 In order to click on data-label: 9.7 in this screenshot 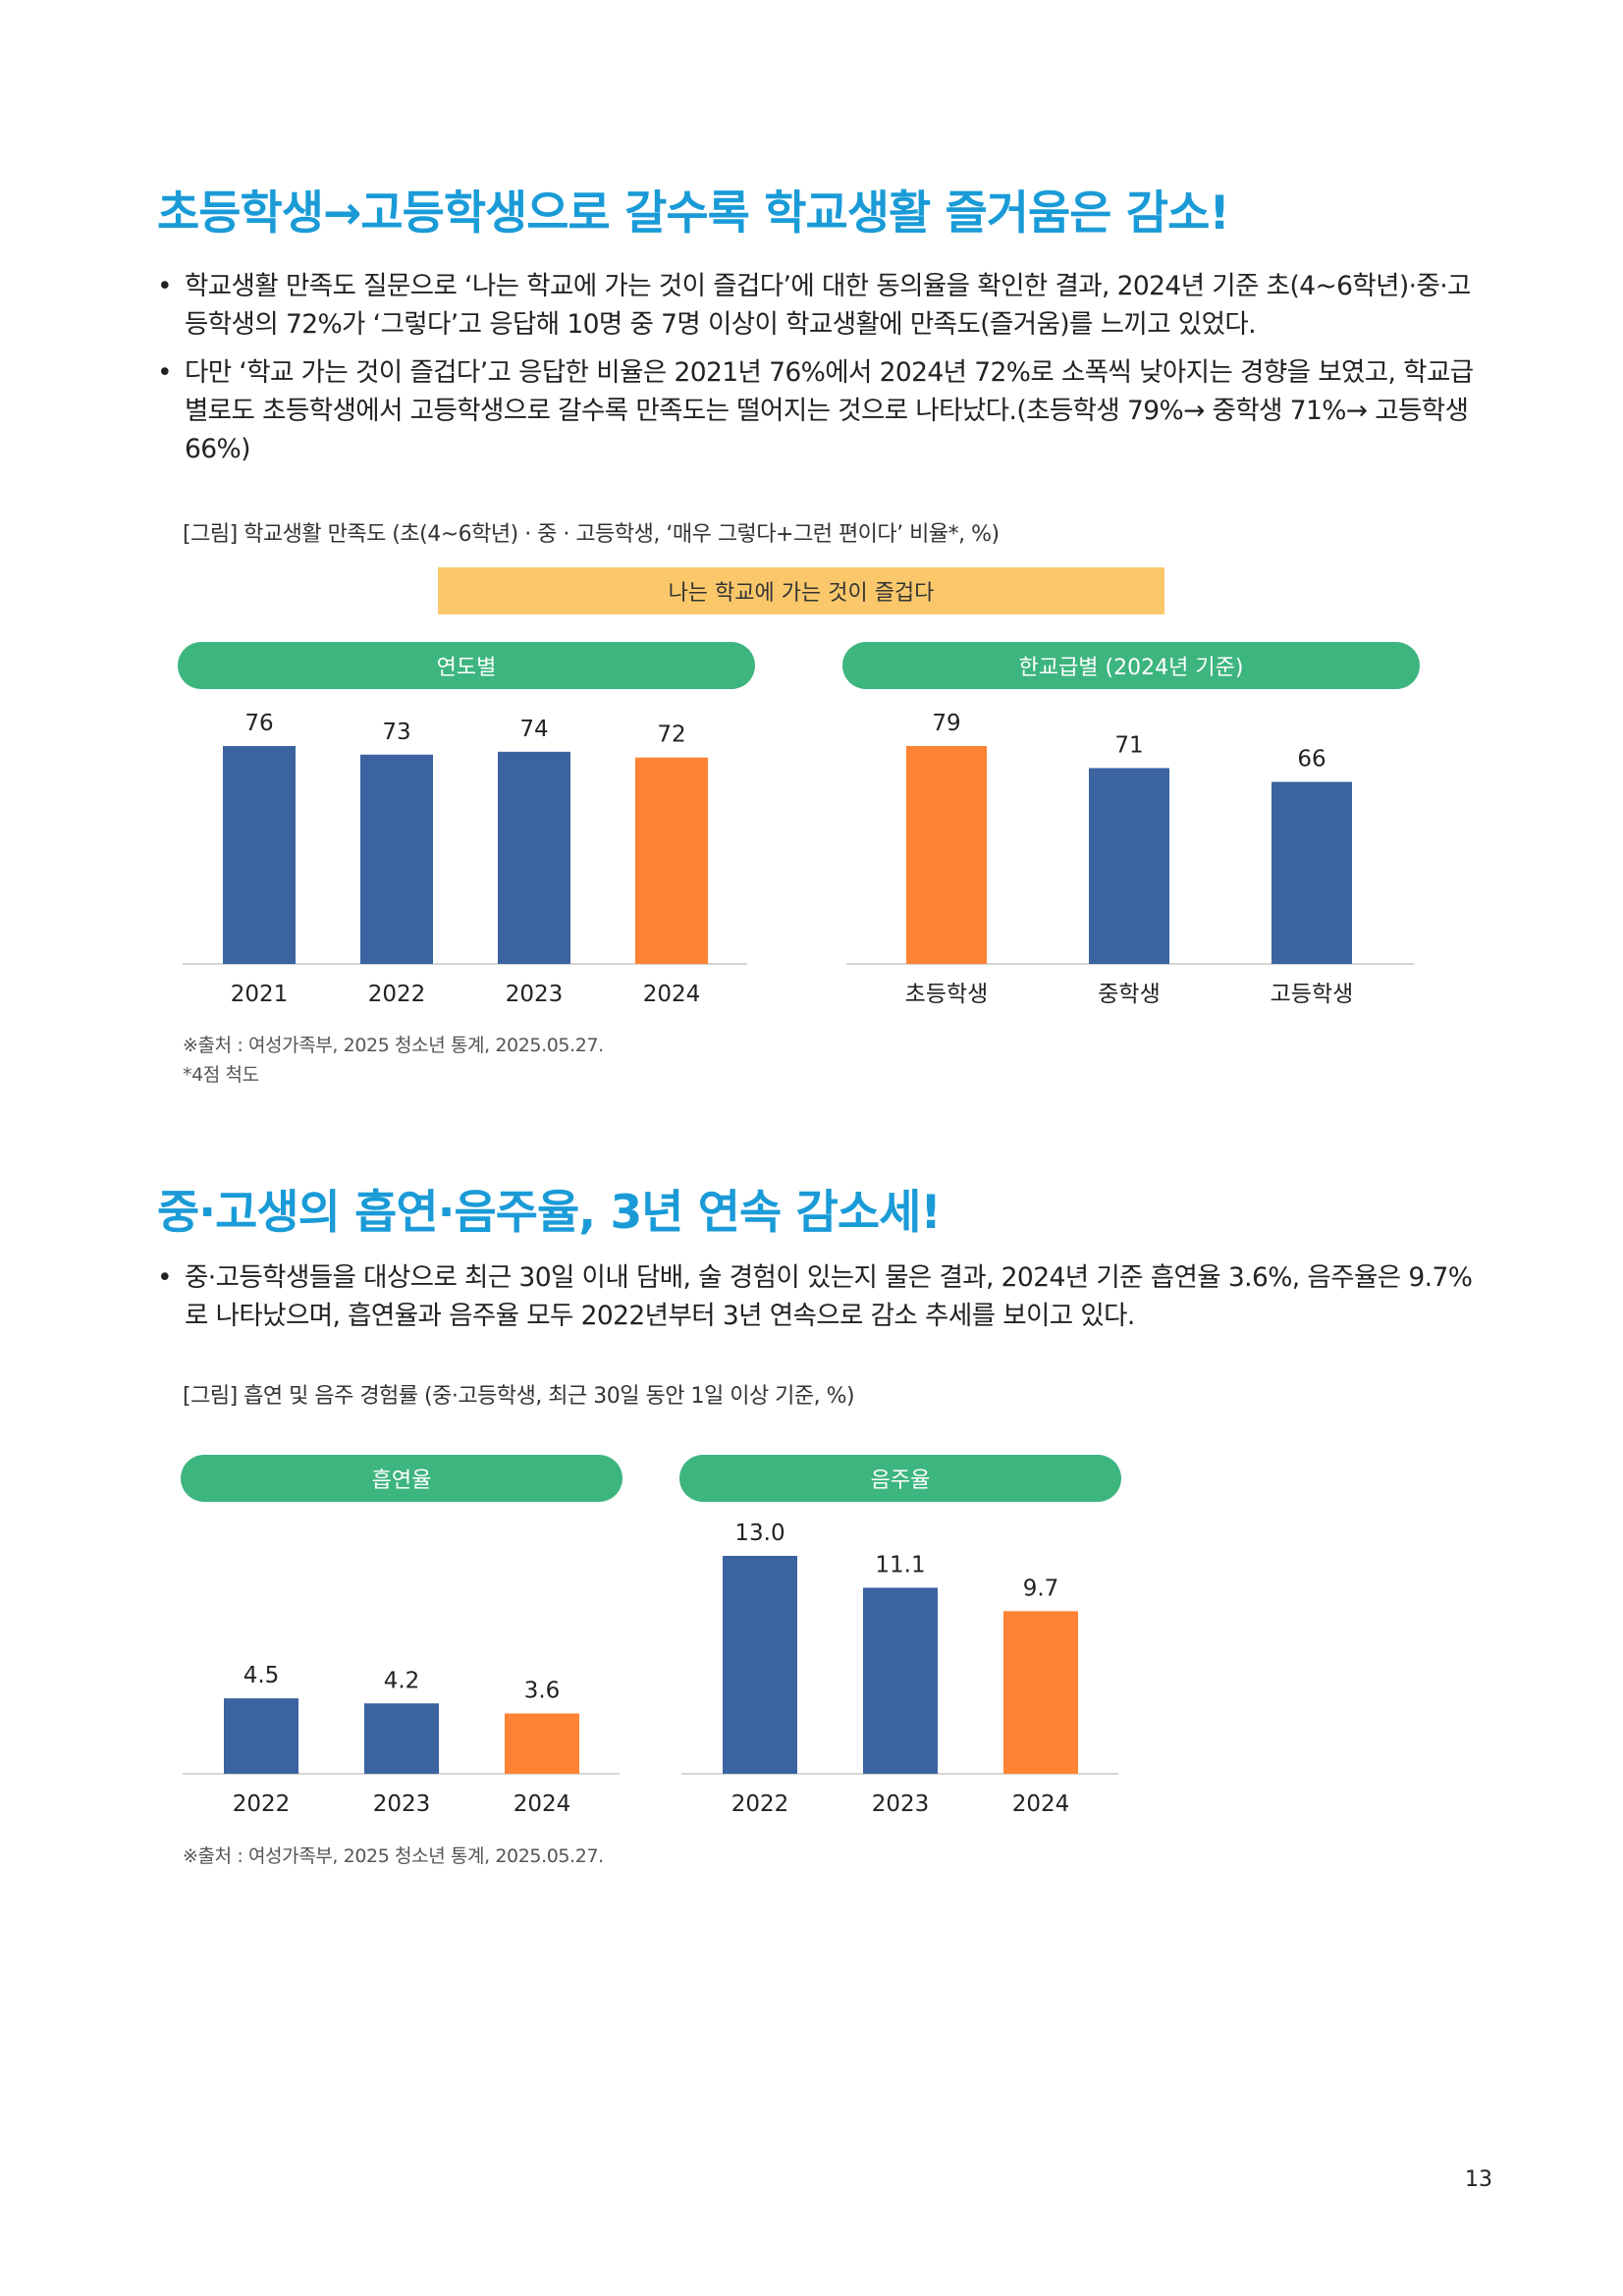, I will do `click(1041, 1588)`.